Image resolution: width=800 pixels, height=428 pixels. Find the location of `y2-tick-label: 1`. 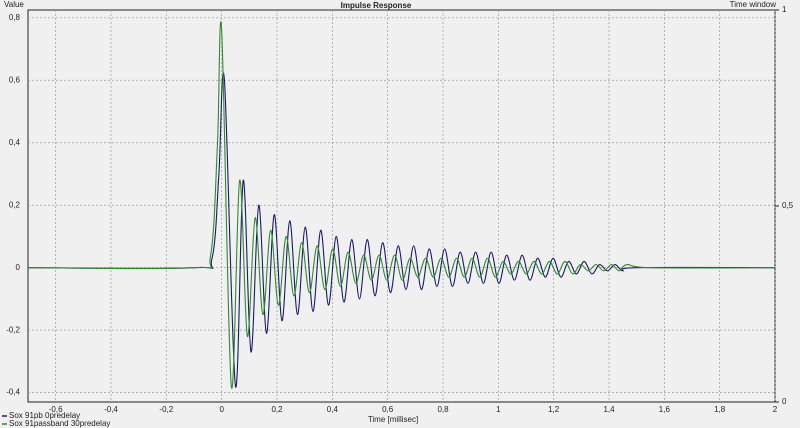

y2-tick-label: 1 is located at coordinates (784, 9).